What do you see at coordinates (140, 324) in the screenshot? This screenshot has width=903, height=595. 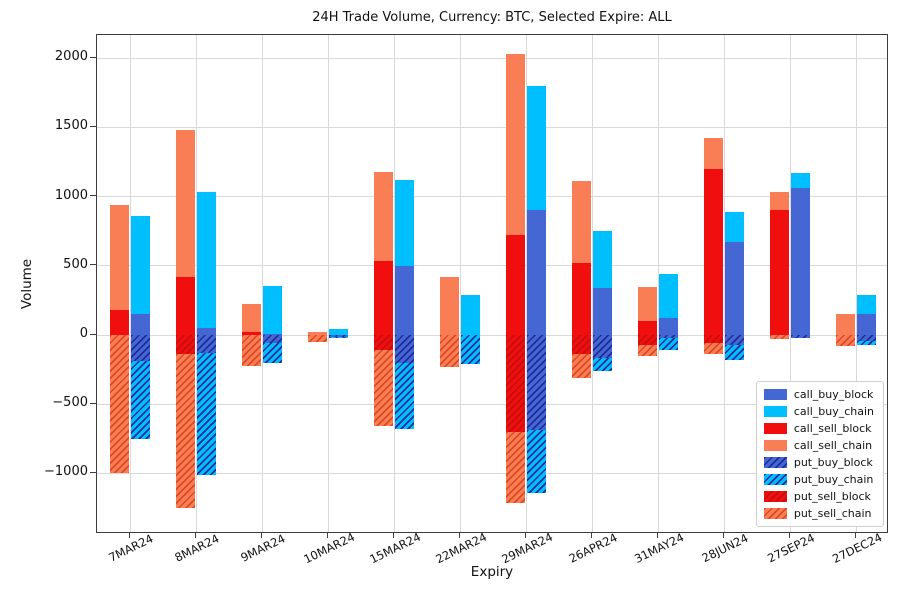 I see `bar-call_buy_block-7MAR24` at bounding box center [140, 324].